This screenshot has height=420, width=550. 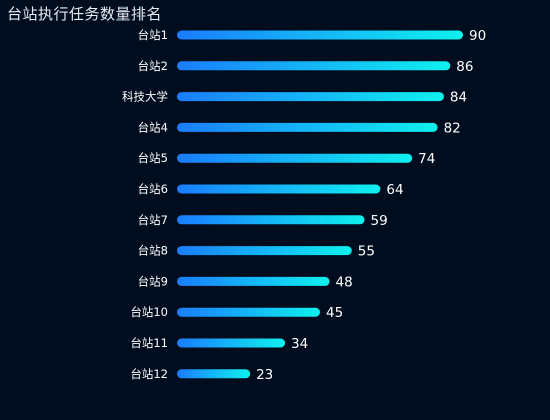 I want to click on chart-title: 台站执行任务数量排名, so click(x=85, y=14).